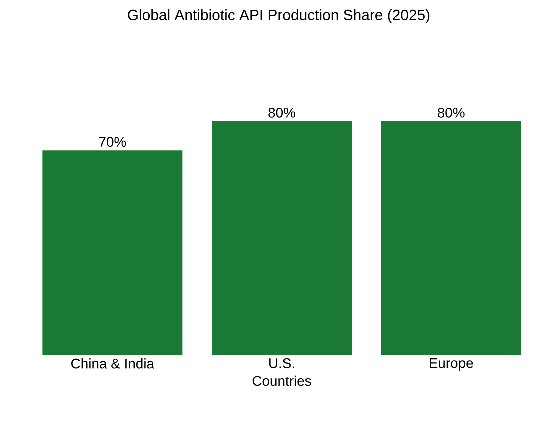  Describe the element at coordinates (279, 17) in the screenshot. I see `chart-title: Global Antibiotic API Production Share (2025)` at that location.